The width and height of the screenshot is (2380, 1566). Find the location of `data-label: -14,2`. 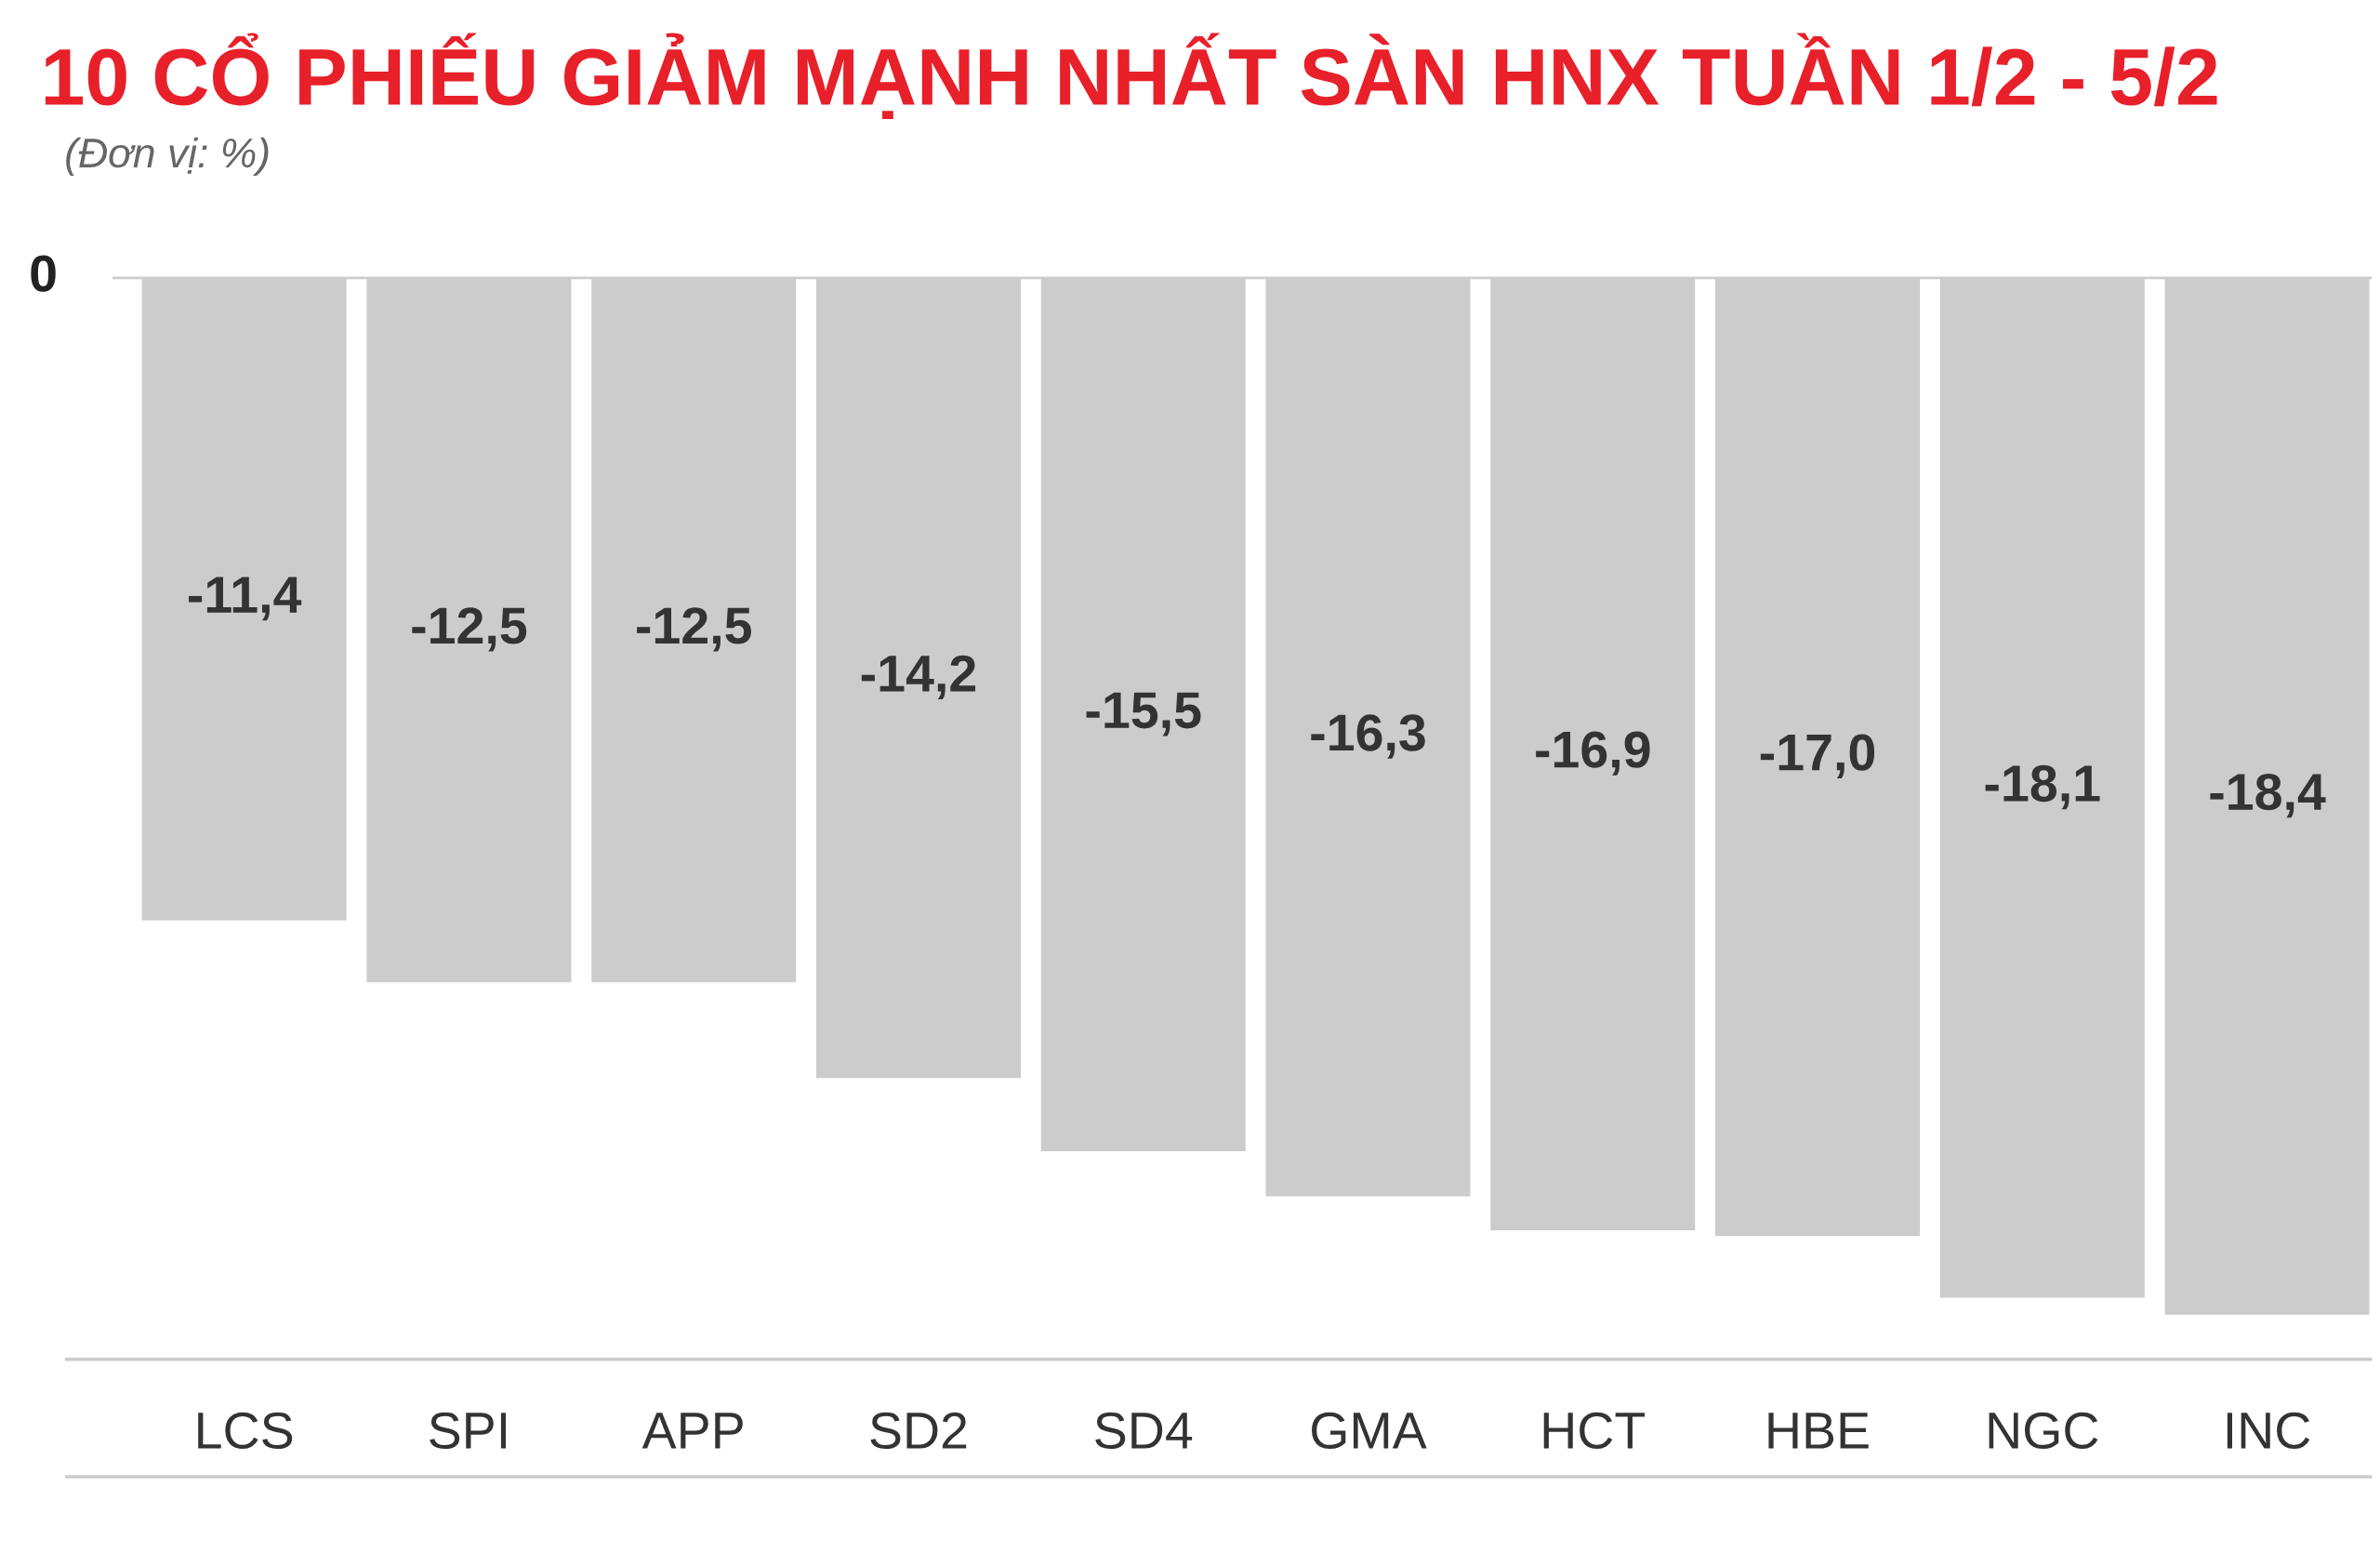

data-label: -14,2 is located at coordinates (918, 677).